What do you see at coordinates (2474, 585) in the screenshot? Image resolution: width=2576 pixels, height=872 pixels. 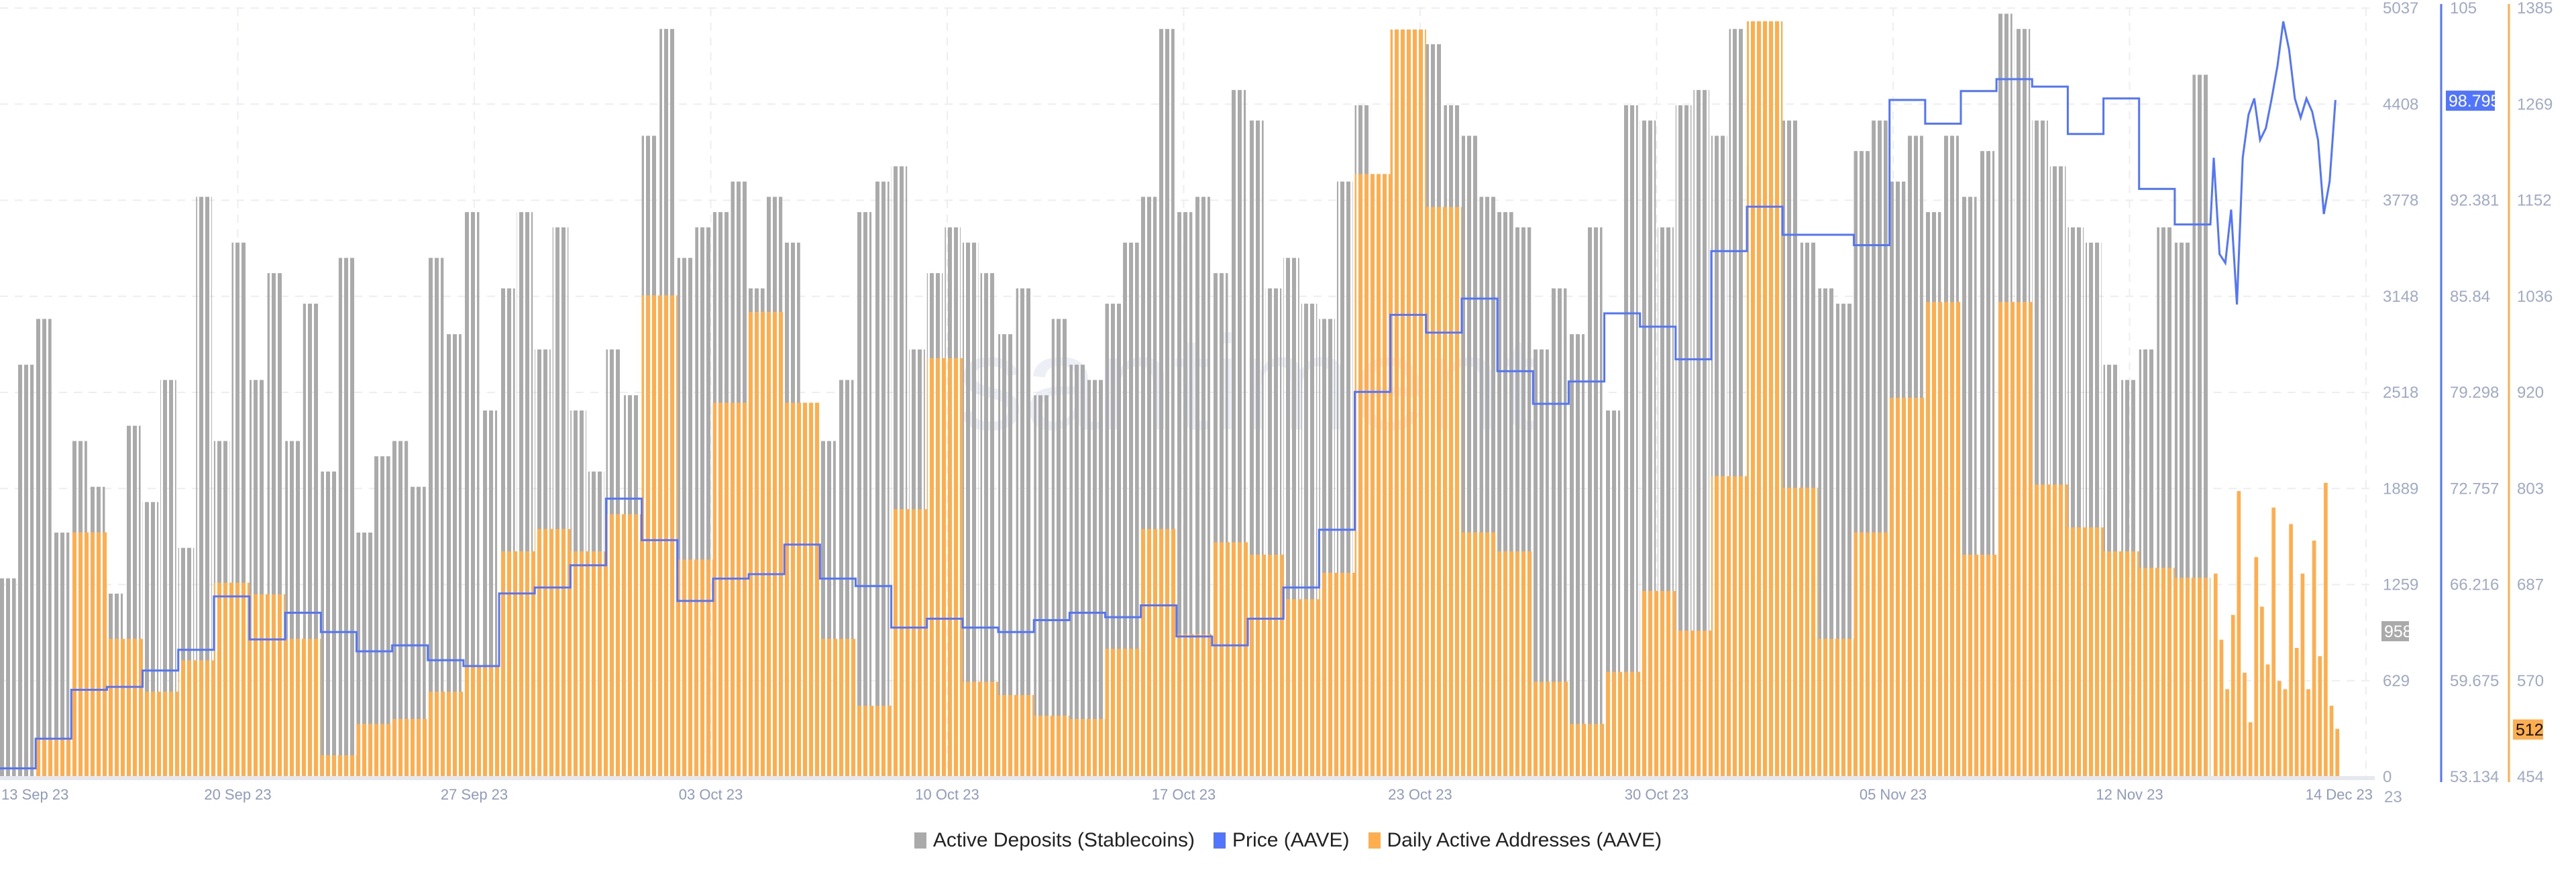 I see `price-tick-label: 66.216` at bounding box center [2474, 585].